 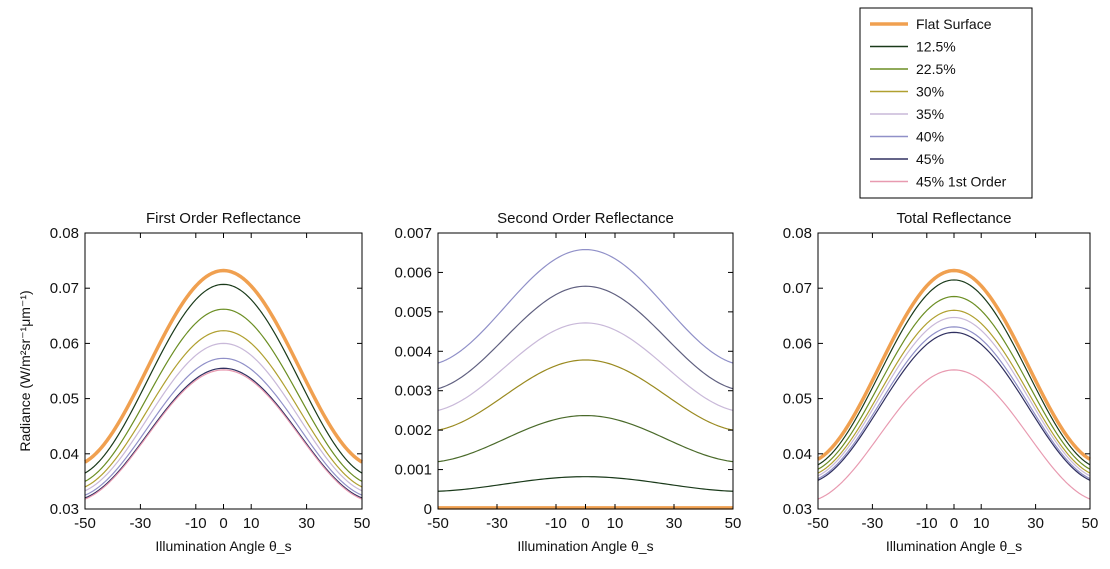 I want to click on y-axis-label: Radiance (W/m²sr⁻¹μm⁻¹), so click(x=25, y=370).